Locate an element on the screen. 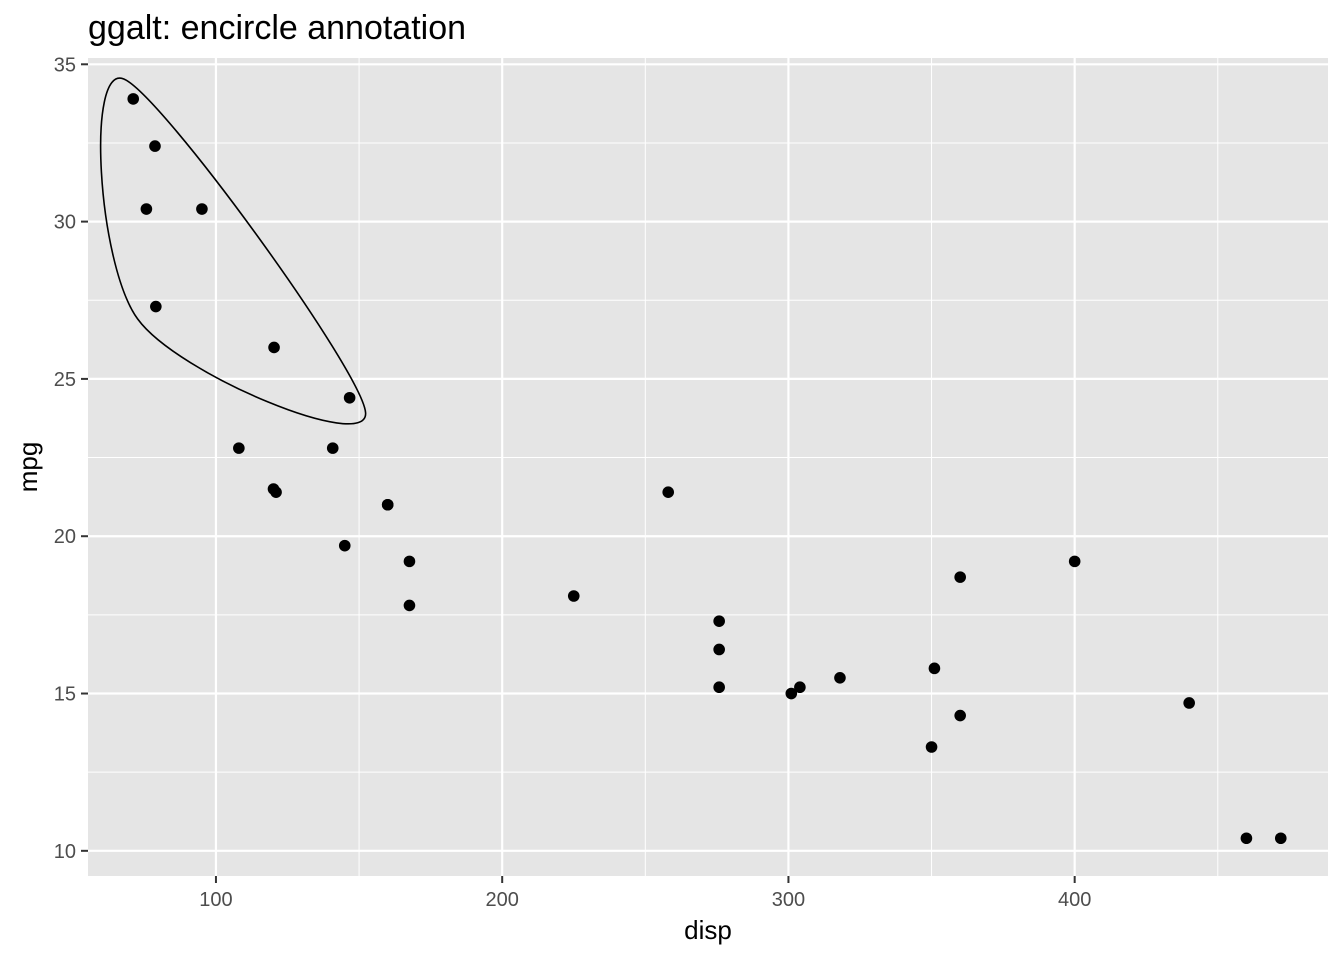  x-axis: 100 200 300 400 is located at coordinates (645, 893).